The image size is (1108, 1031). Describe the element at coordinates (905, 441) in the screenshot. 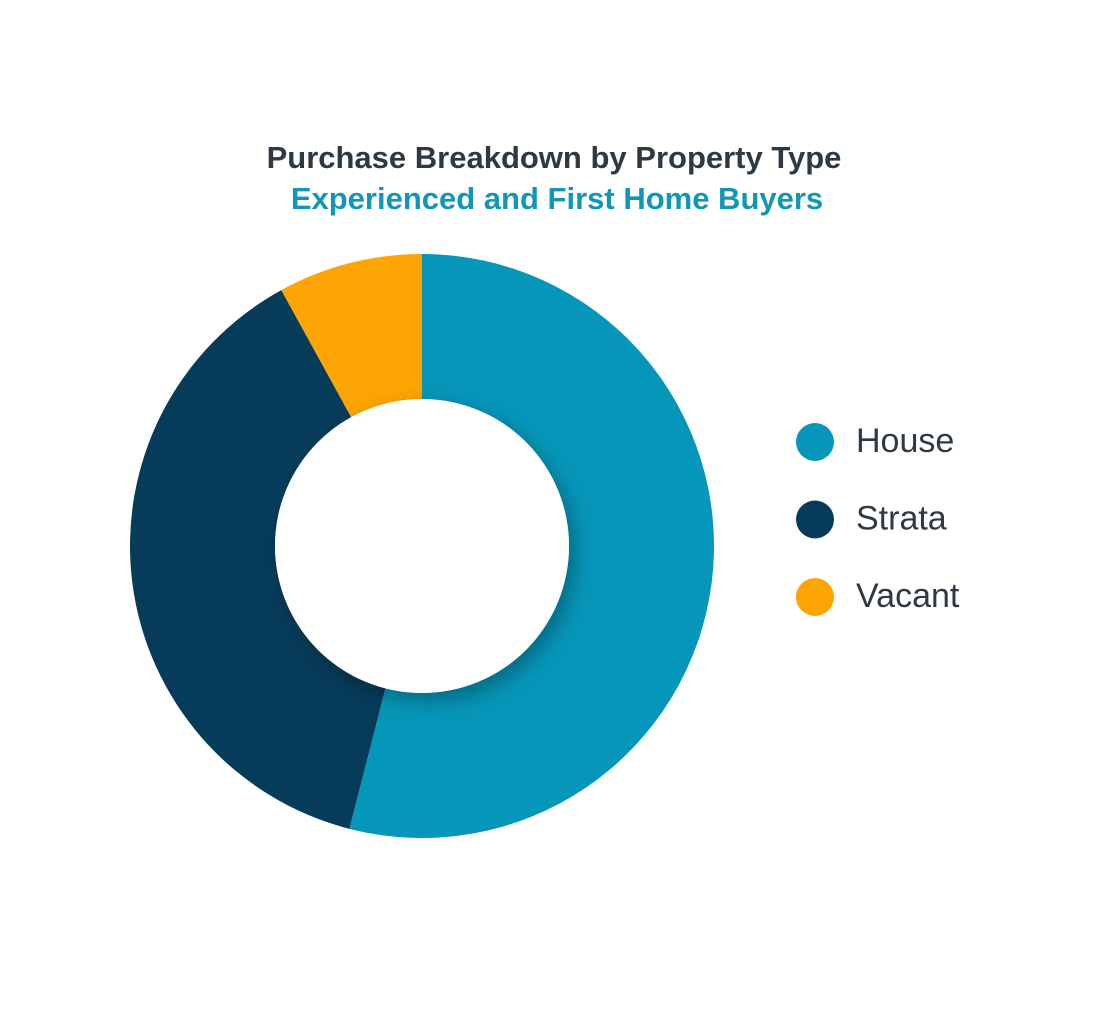

I see `legend-label: House` at that location.